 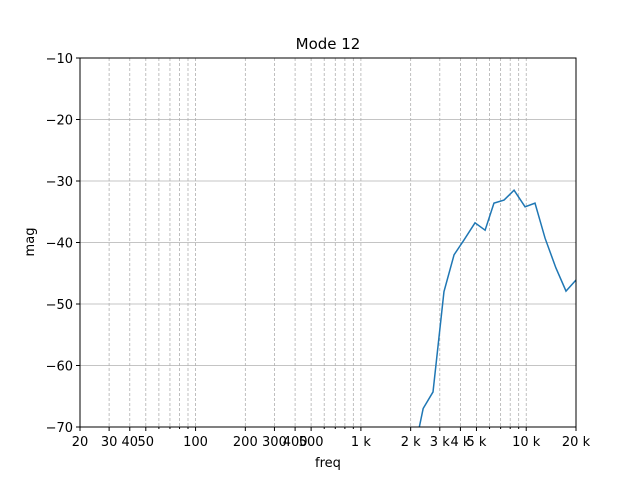 I want to click on y-axis-label: mag, so click(x=30, y=242).